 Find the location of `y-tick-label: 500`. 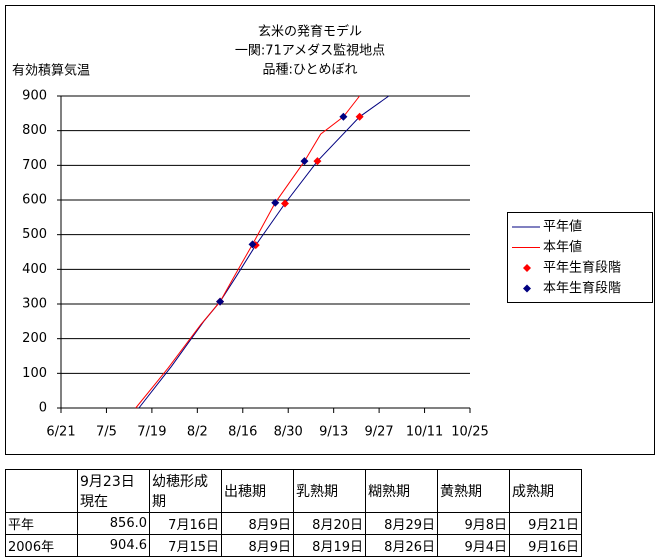

y-tick-label: 500 is located at coordinates (34, 234).